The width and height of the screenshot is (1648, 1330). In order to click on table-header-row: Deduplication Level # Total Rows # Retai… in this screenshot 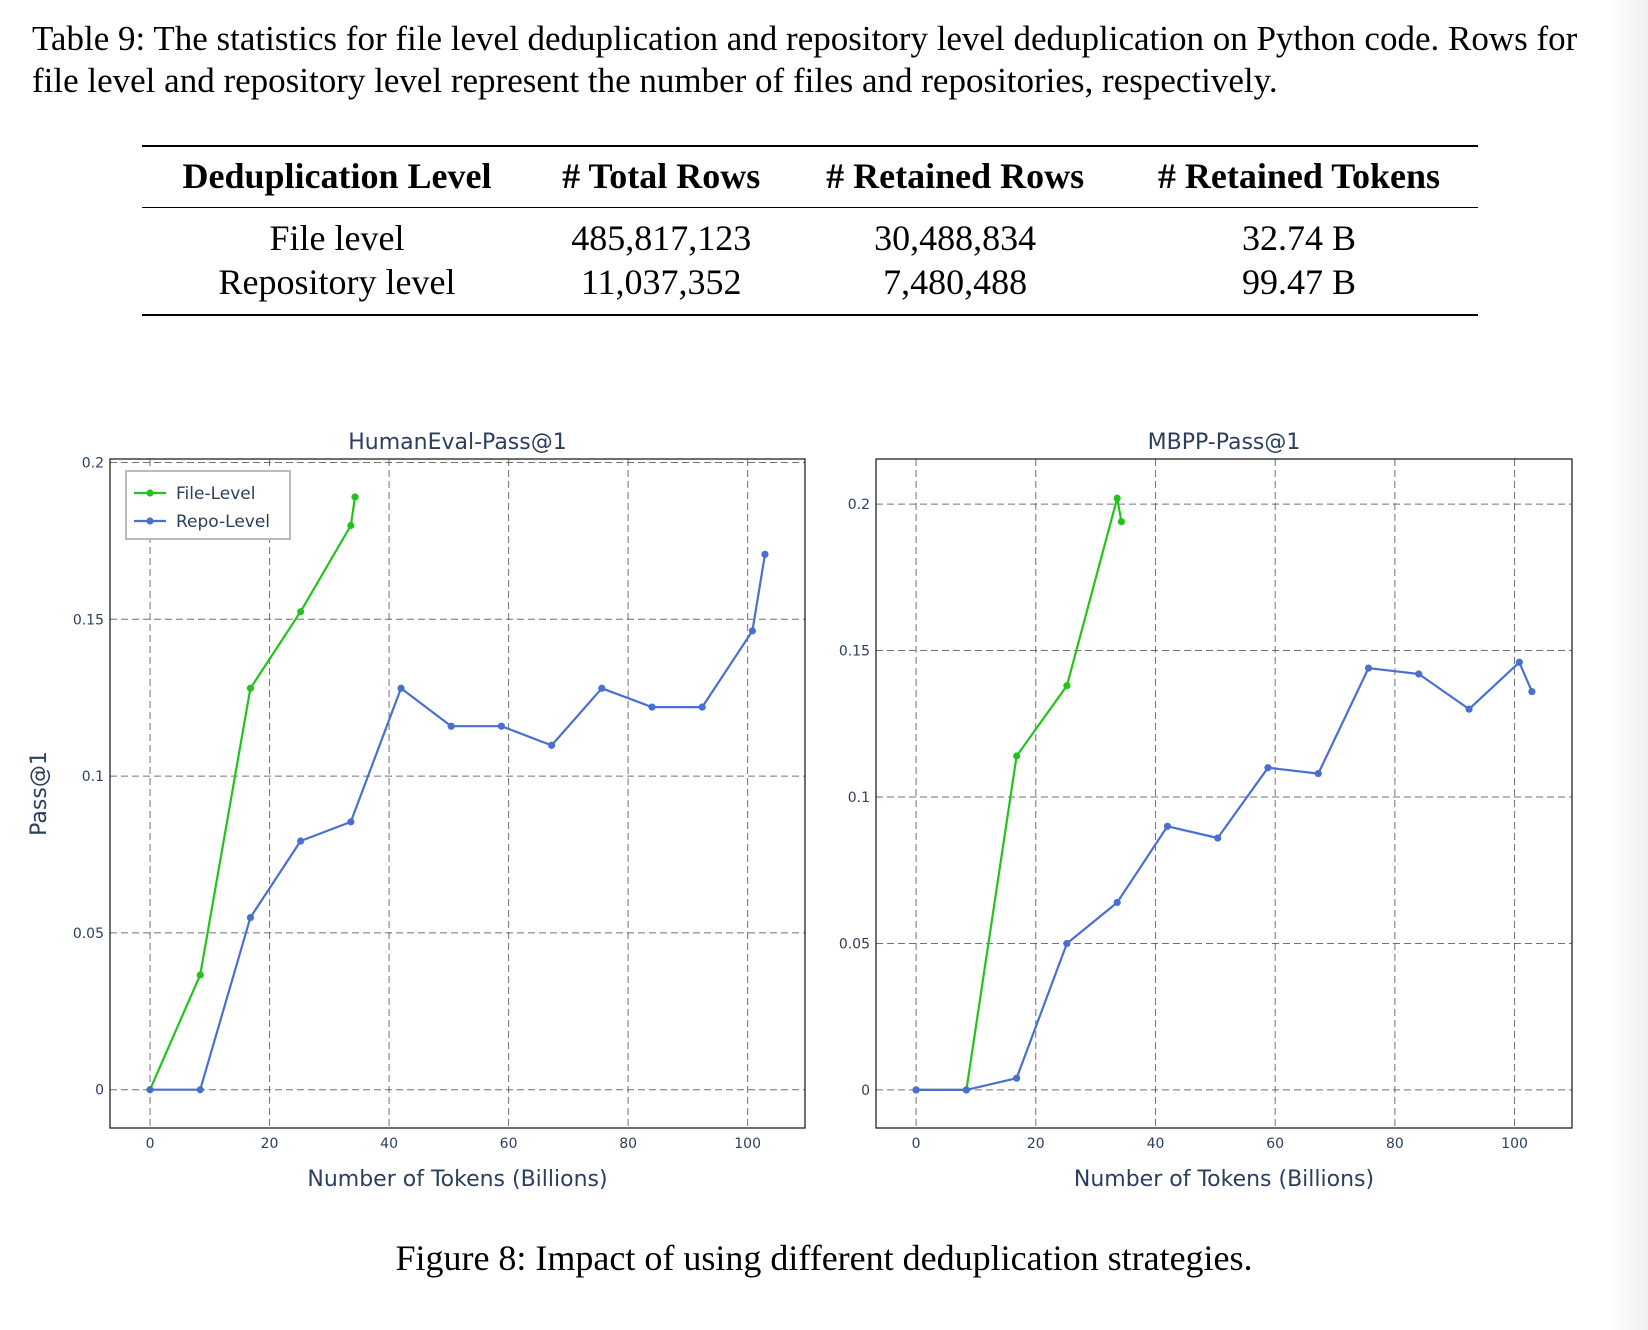, I will do `click(810, 177)`.